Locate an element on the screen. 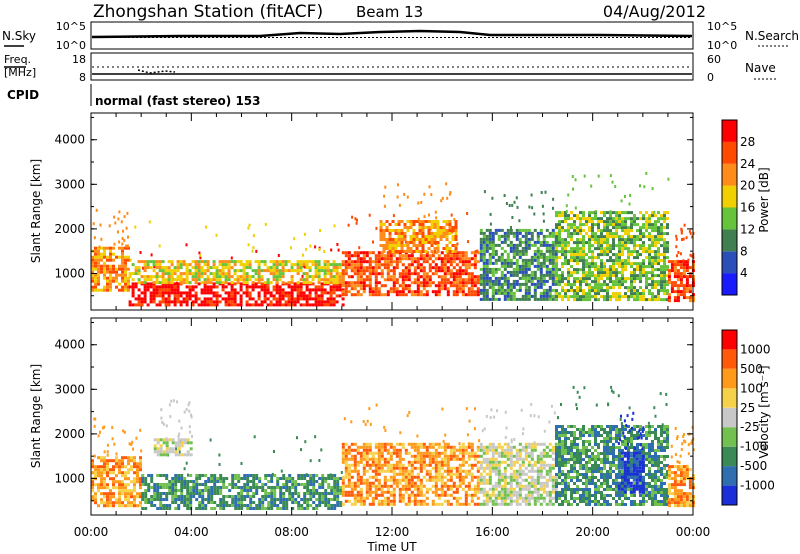 This screenshot has width=800, height=554. x-tick-label: 20:00 is located at coordinates (592, 532).